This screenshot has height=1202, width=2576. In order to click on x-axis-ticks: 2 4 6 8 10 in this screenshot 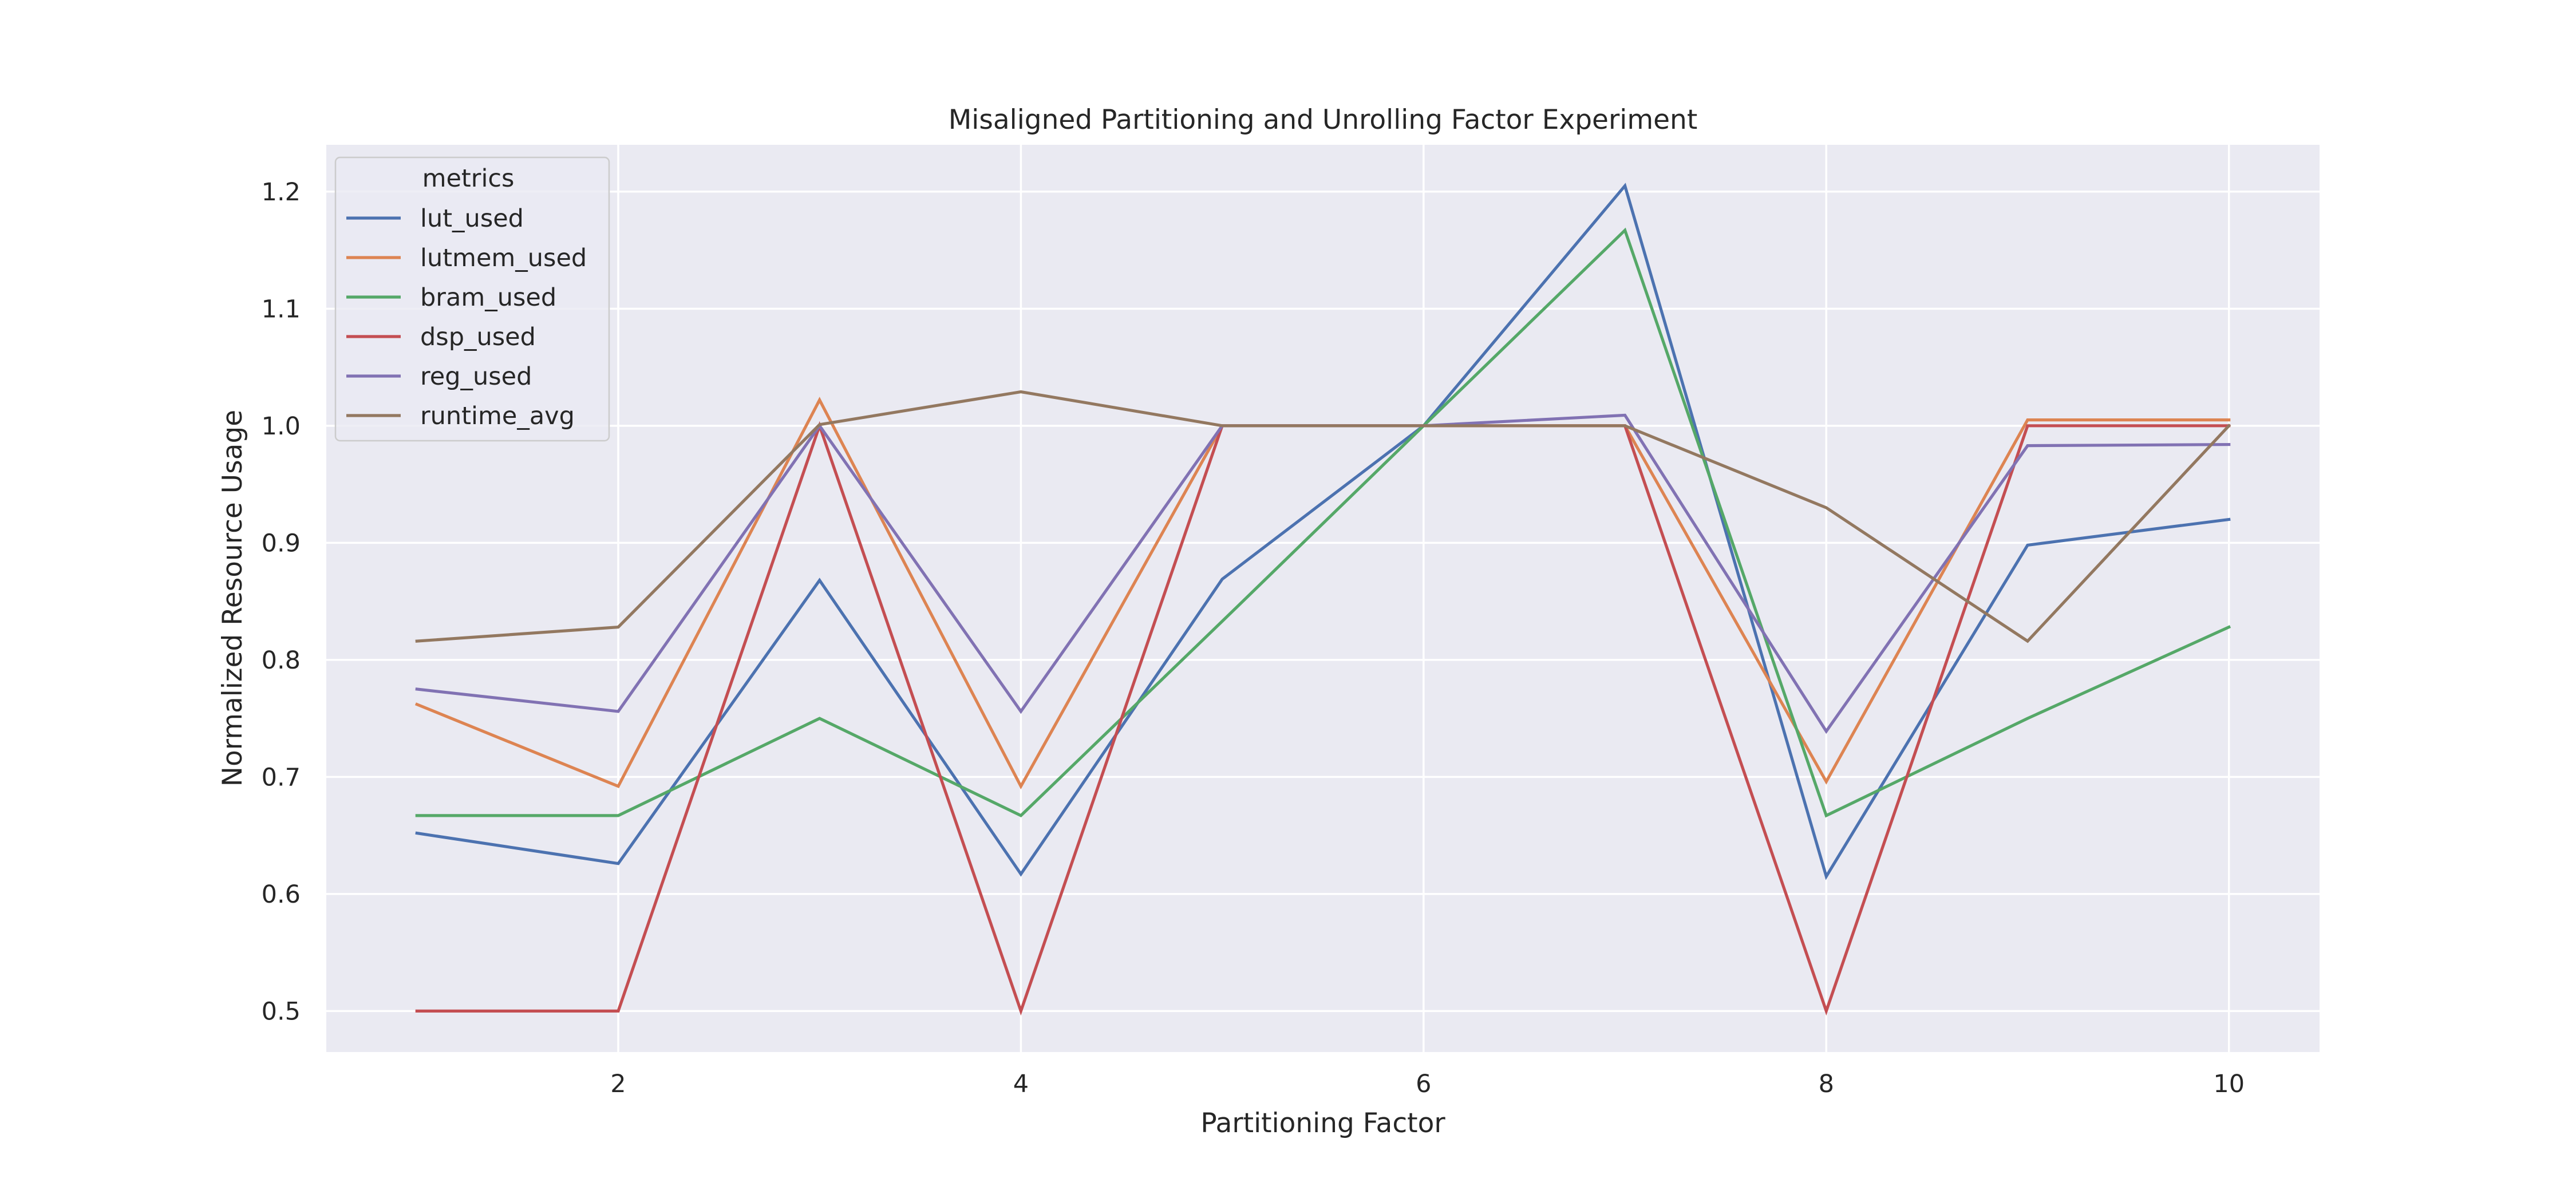, I will do `click(1427, 1084)`.